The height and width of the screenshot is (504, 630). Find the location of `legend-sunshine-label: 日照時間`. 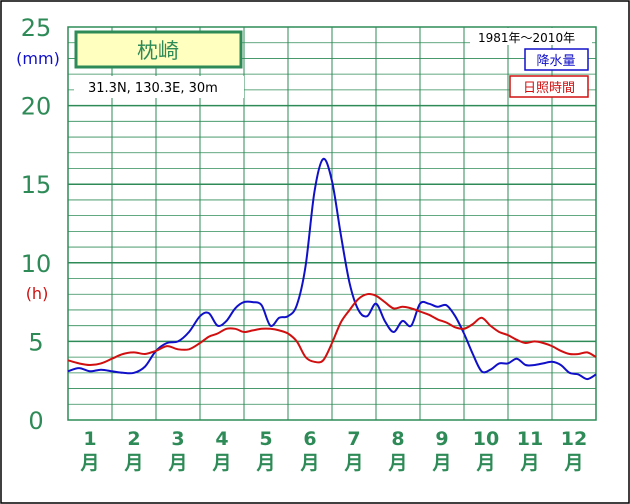

legend-sunshine-label: 日照時間 is located at coordinates (549, 88).